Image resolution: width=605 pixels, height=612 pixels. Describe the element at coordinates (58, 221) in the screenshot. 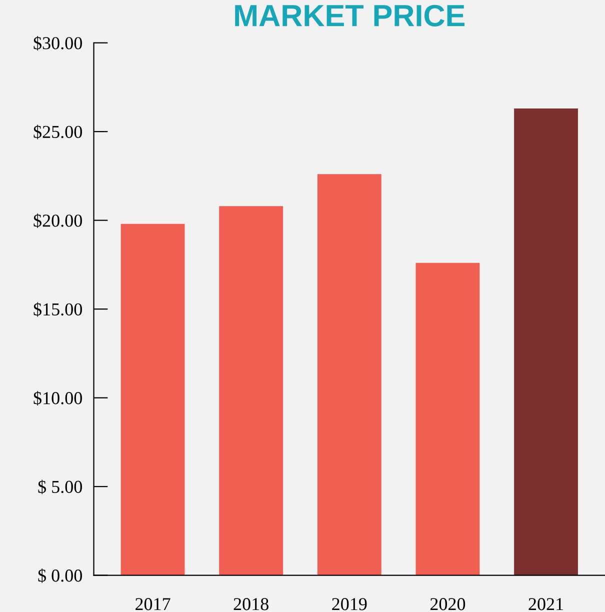

I see `y-tick-label: $20.00` at that location.